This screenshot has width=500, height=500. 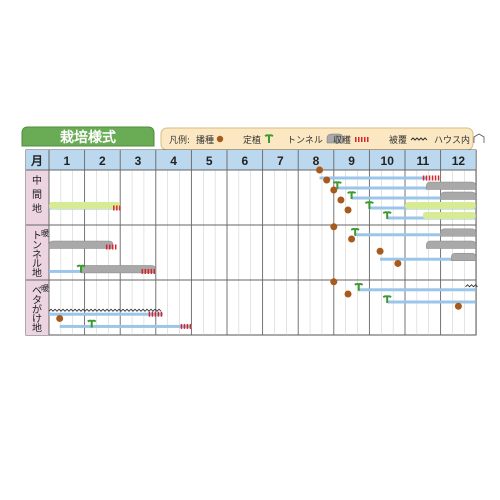 What do you see at coordinates (37, 300) in the screenshot?
I see `section-label-betagake: タ` at bounding box center [37, 300].